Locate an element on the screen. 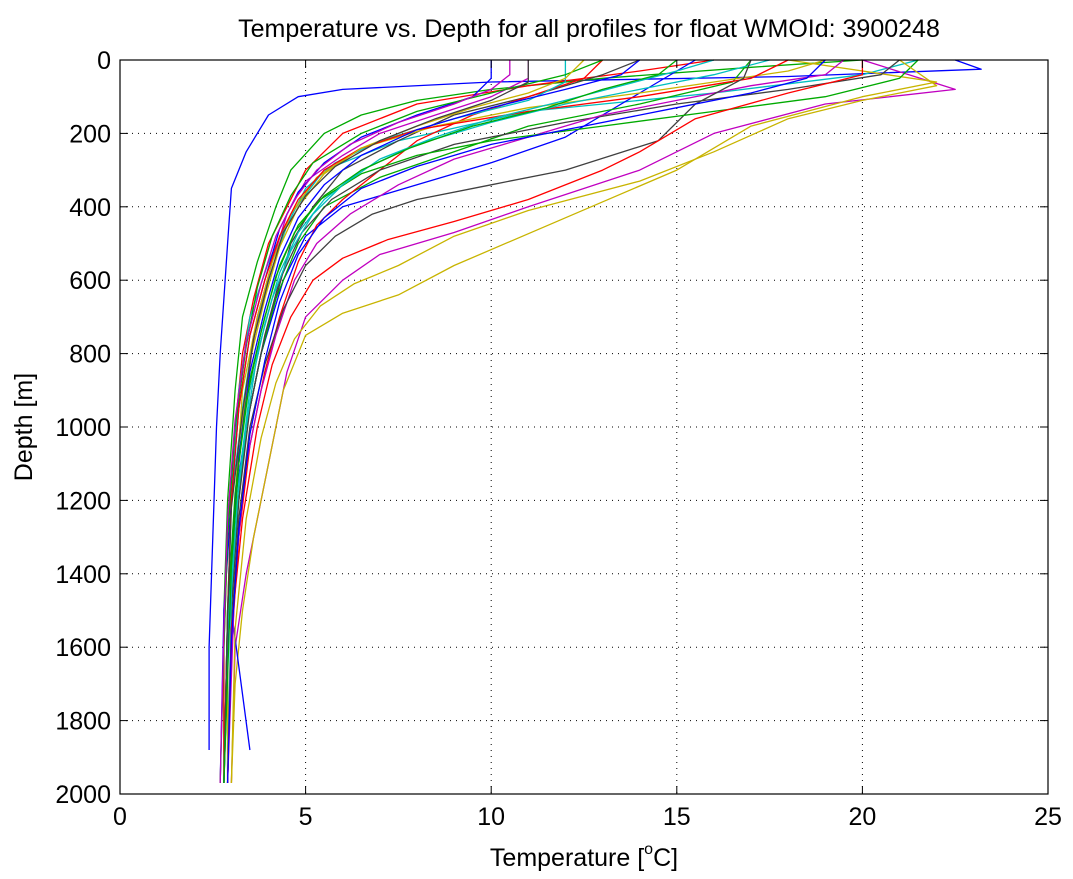 Image resolution: width=1073 pixels, height=879 pixels. y-tick-label: 1600 is located at coordinates (83, 648).